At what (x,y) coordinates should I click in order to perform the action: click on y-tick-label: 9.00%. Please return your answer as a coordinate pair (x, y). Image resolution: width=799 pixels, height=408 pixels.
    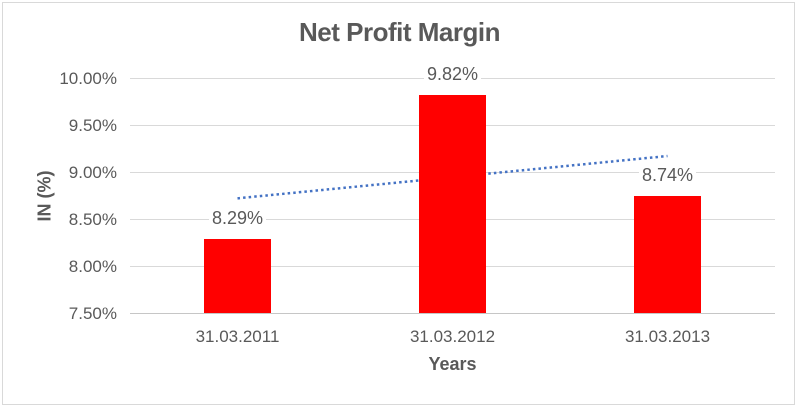
    Looking at the image, I should click on (92, 172).